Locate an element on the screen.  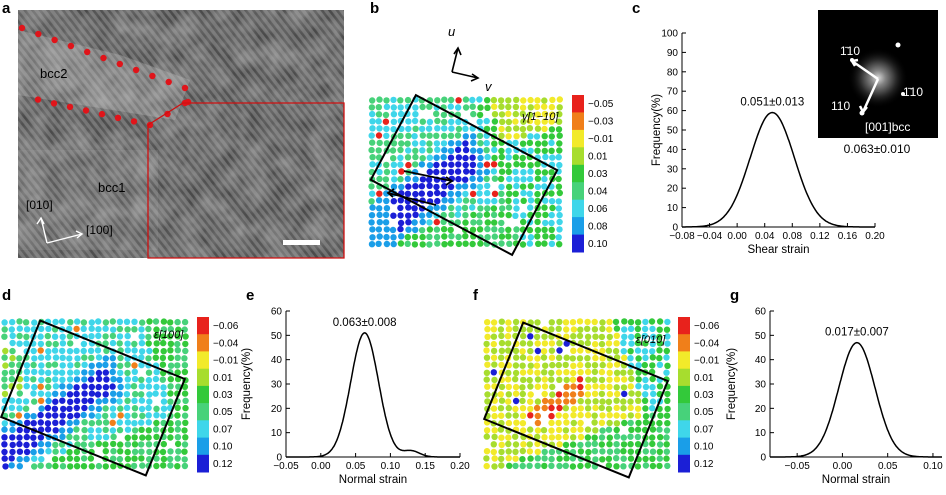
colorbar-tick-label: −0.06 is located at coordinates (226, 326).